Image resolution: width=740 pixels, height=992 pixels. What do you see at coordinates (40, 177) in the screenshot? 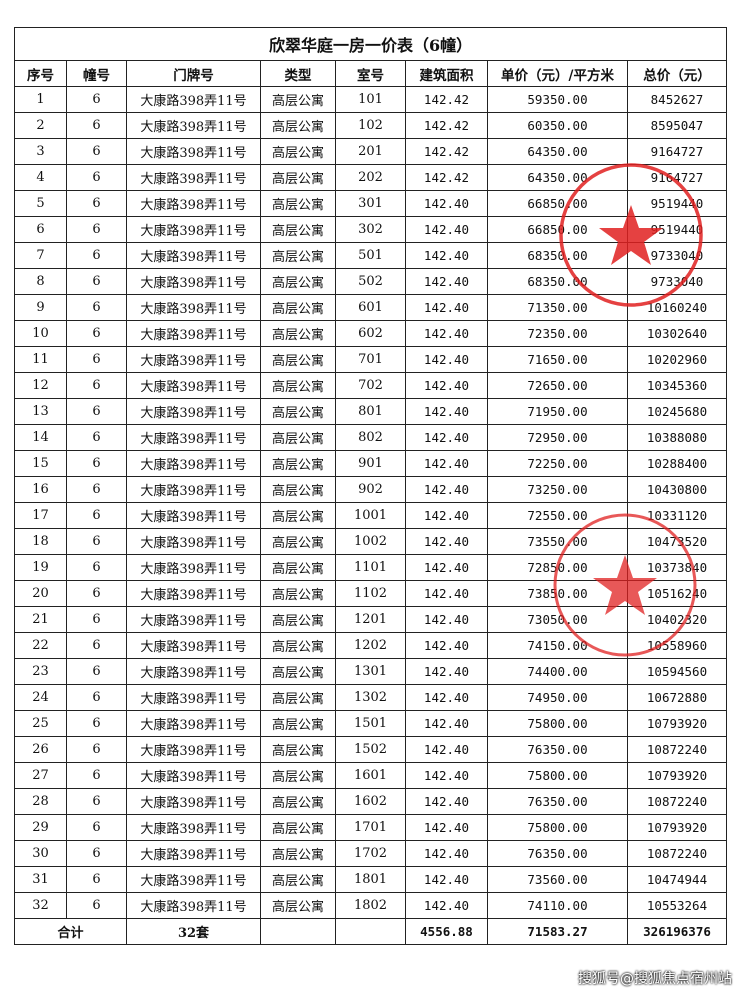
I see `cell-seq: 4` at bounding box center [40, 177].